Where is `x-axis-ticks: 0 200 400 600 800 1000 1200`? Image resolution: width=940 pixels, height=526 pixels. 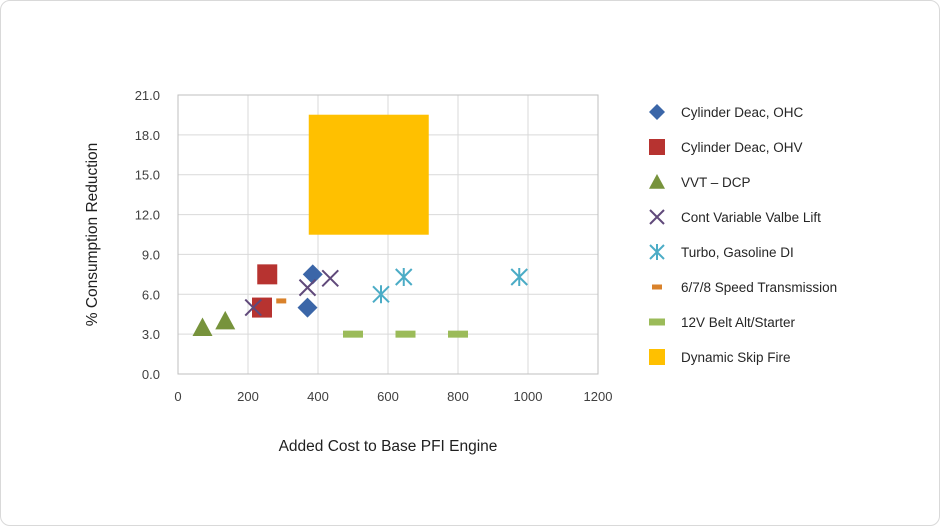
x-axis-ticks: 0 200 400 600 800 1000 1200 is located at coordinates (393, 396).